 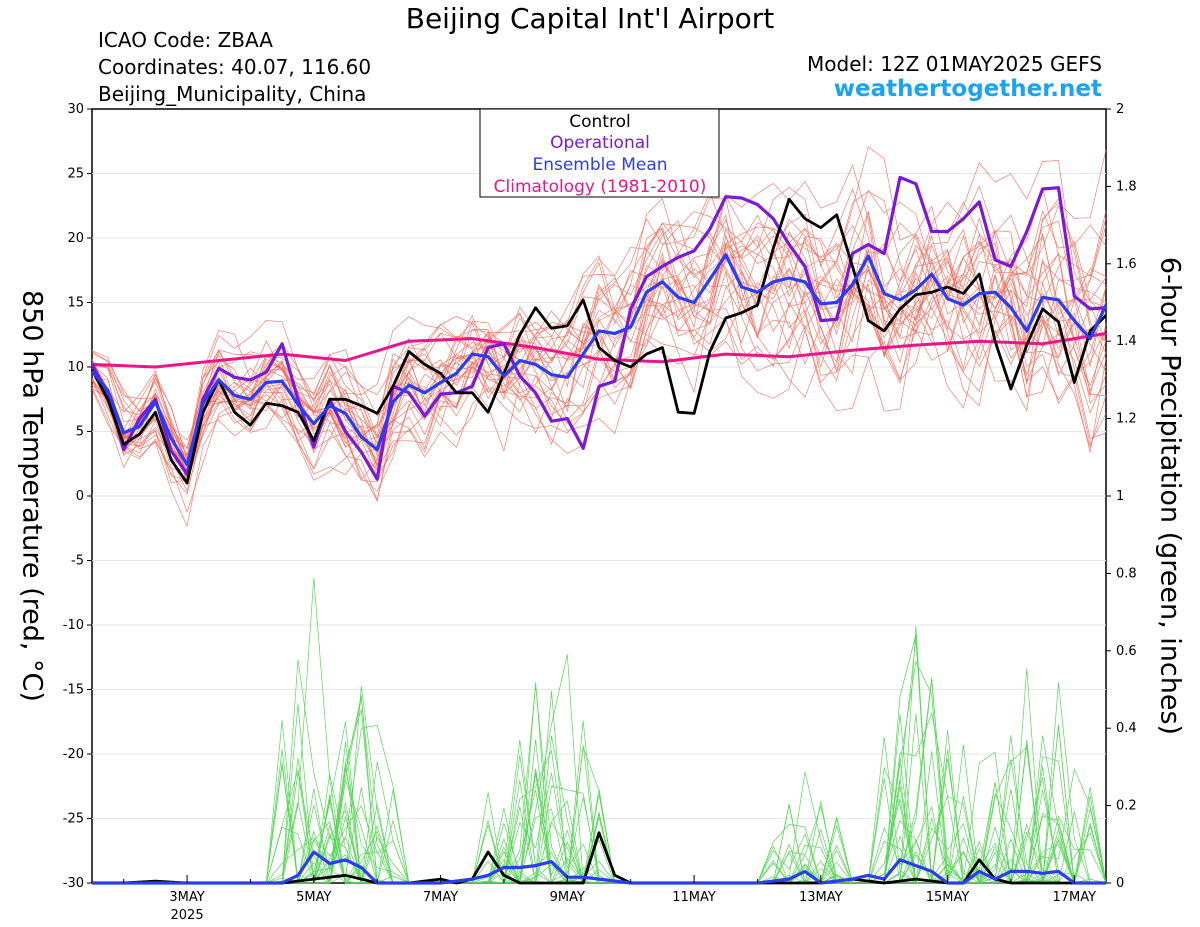 I want to click on y-tick-label-right: 2, so click(x=1120, y=109).